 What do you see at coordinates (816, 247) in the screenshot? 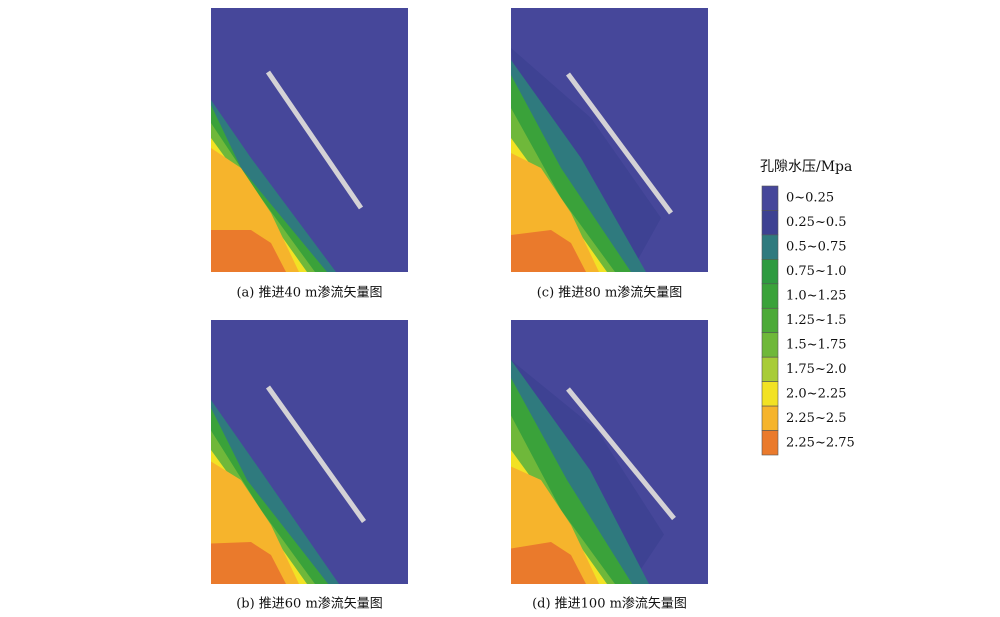
I see `legend-label: 0.5~0.75` at bounding box center [816, 247].